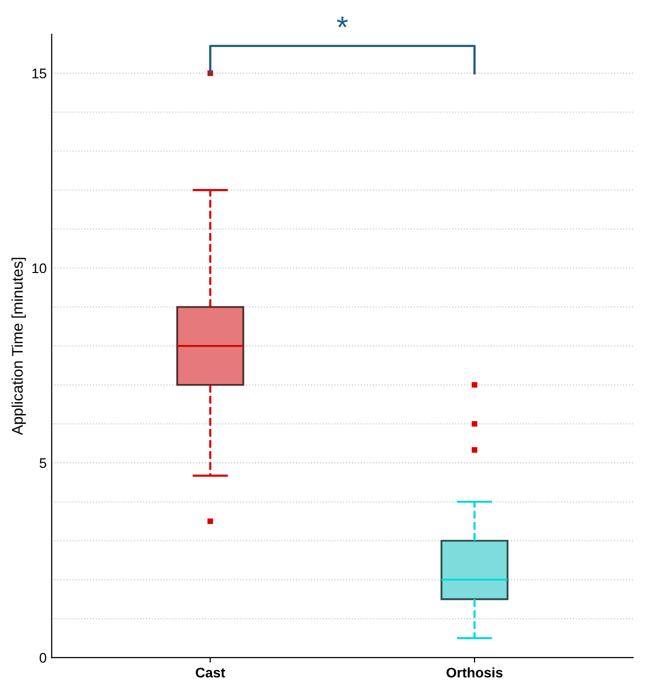 The width and height of the screenshot is (646, 685). I want to click on y-axis-title: Application Time [minutes], so click(19, 347).